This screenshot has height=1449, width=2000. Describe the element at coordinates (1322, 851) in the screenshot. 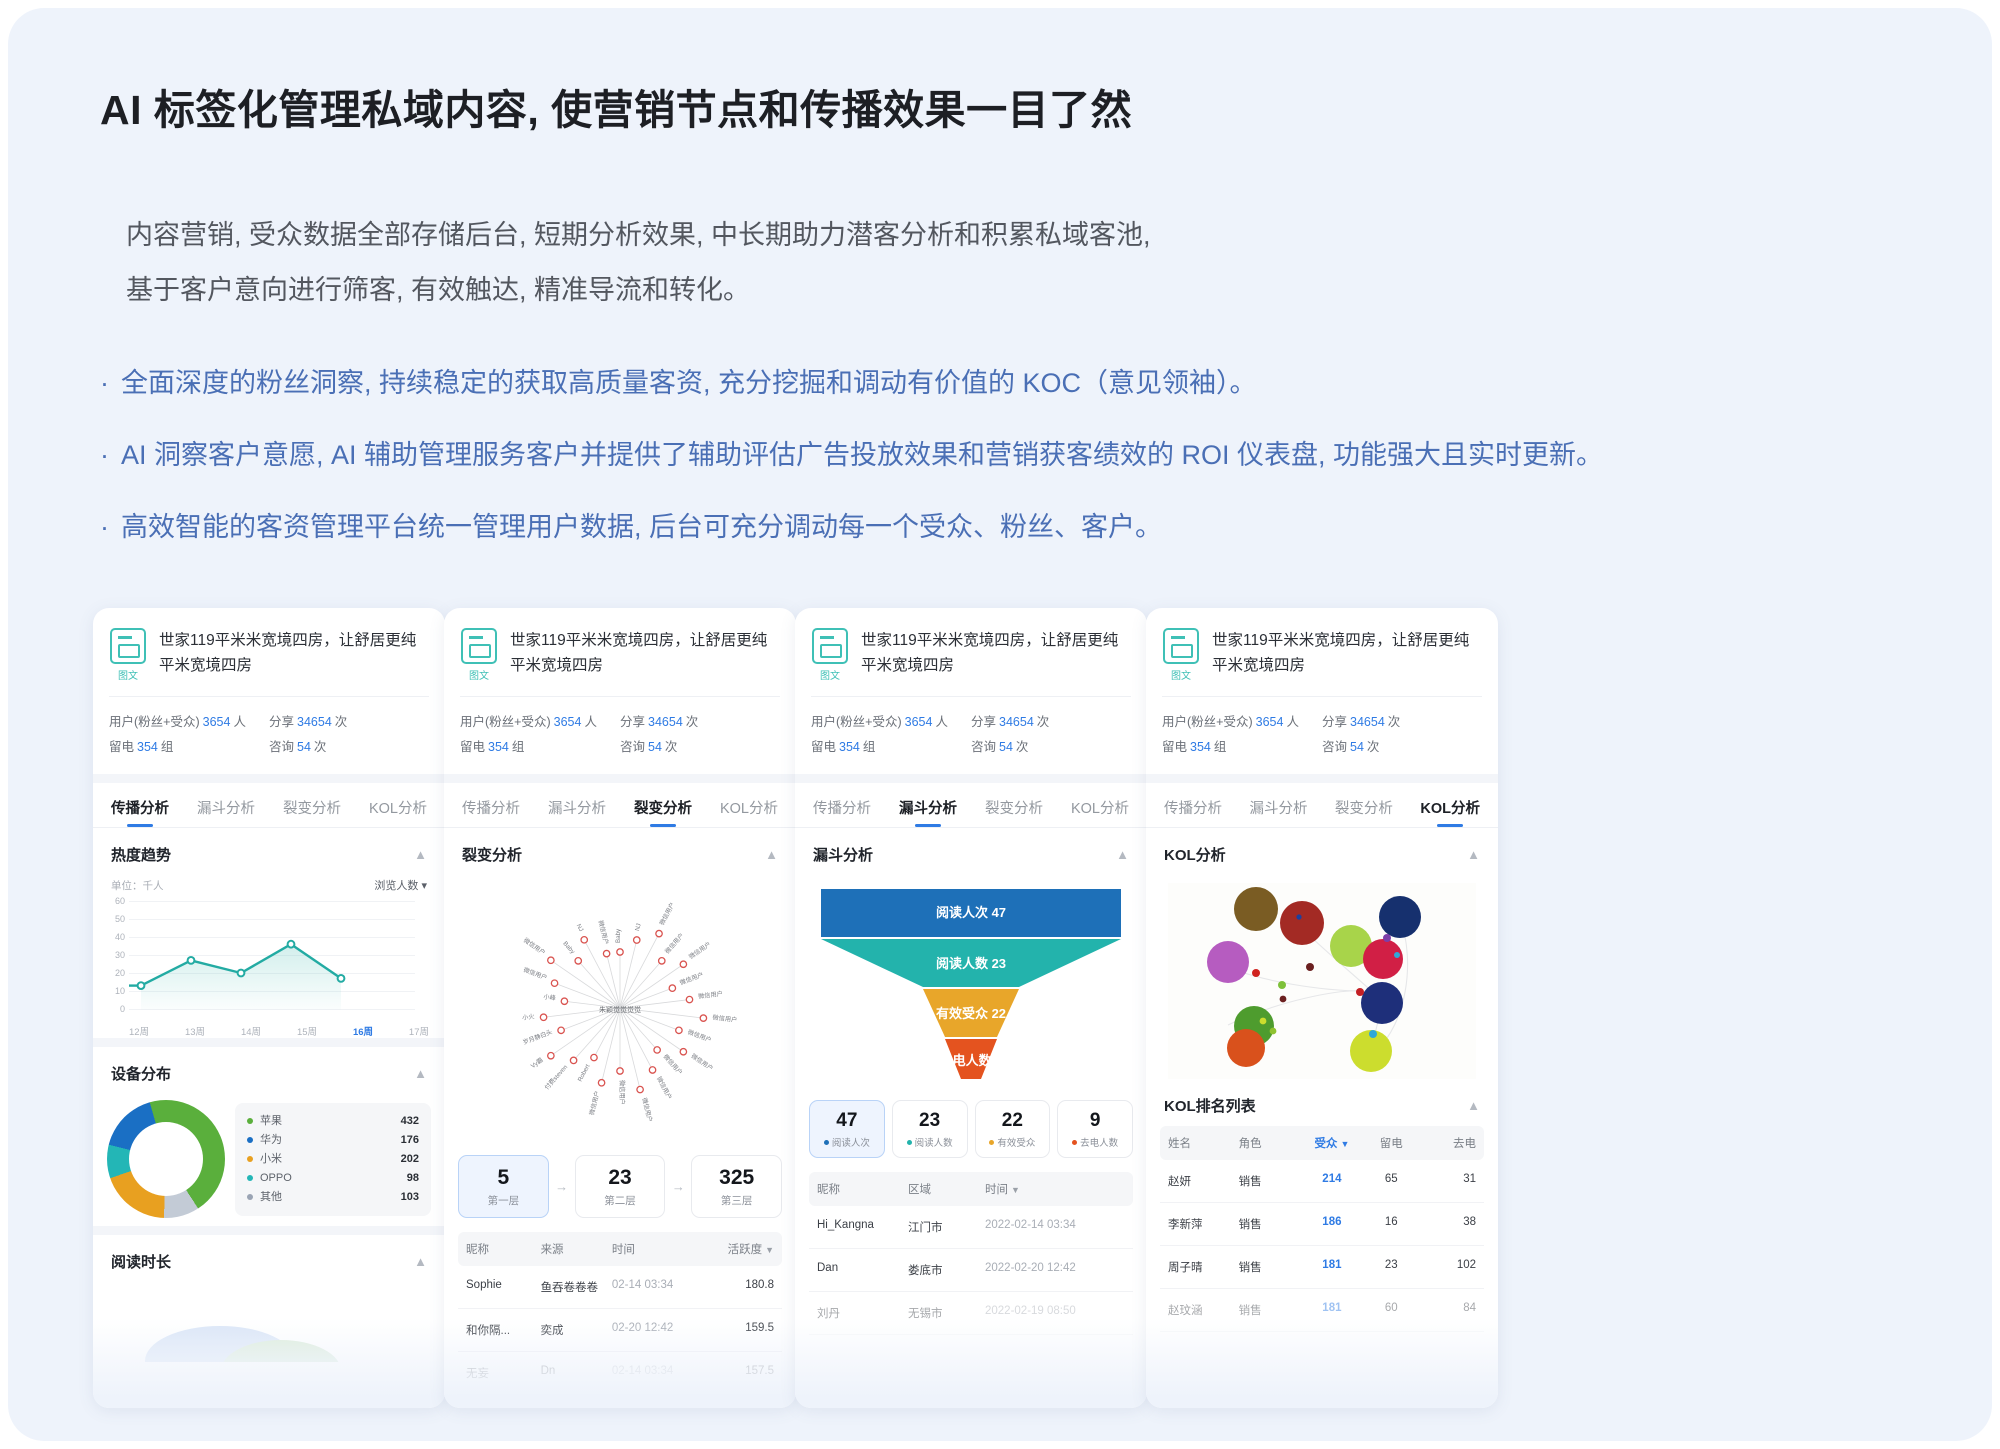

I see `section-header-kol: KOL分析 ▲` at that location.